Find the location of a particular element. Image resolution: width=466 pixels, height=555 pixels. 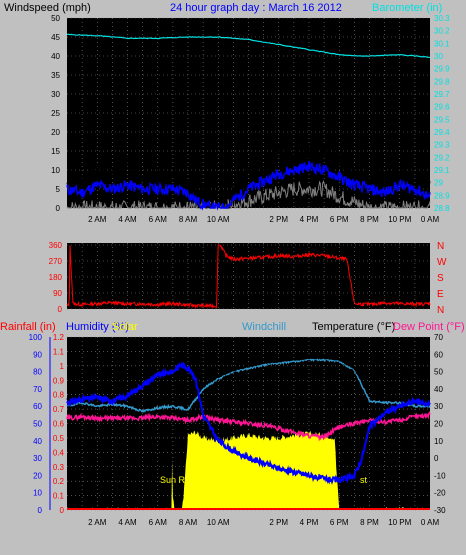

temperature-x-tick-label: 2 PM is located at coordinates (278, 522).